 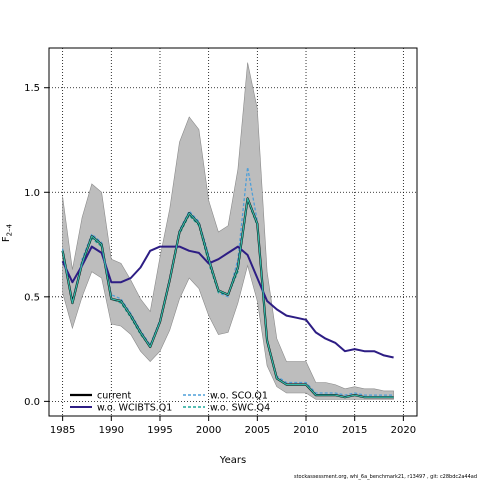 I want to click on x-tick-label: 1995, so click(x=159, y=430).